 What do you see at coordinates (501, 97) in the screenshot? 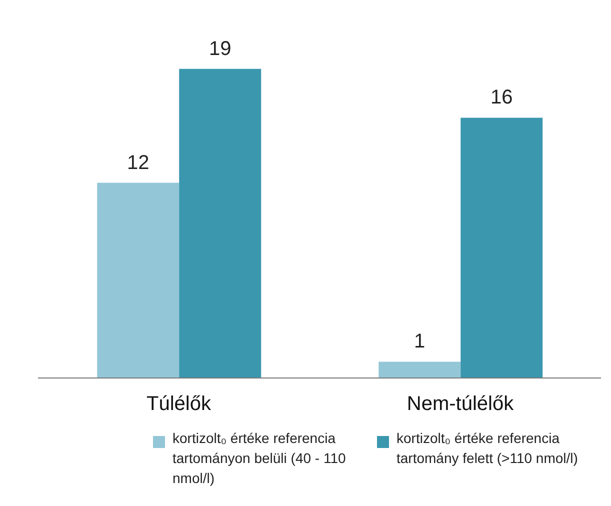
I see `data-label: 16` at bounding box center [501, 97].